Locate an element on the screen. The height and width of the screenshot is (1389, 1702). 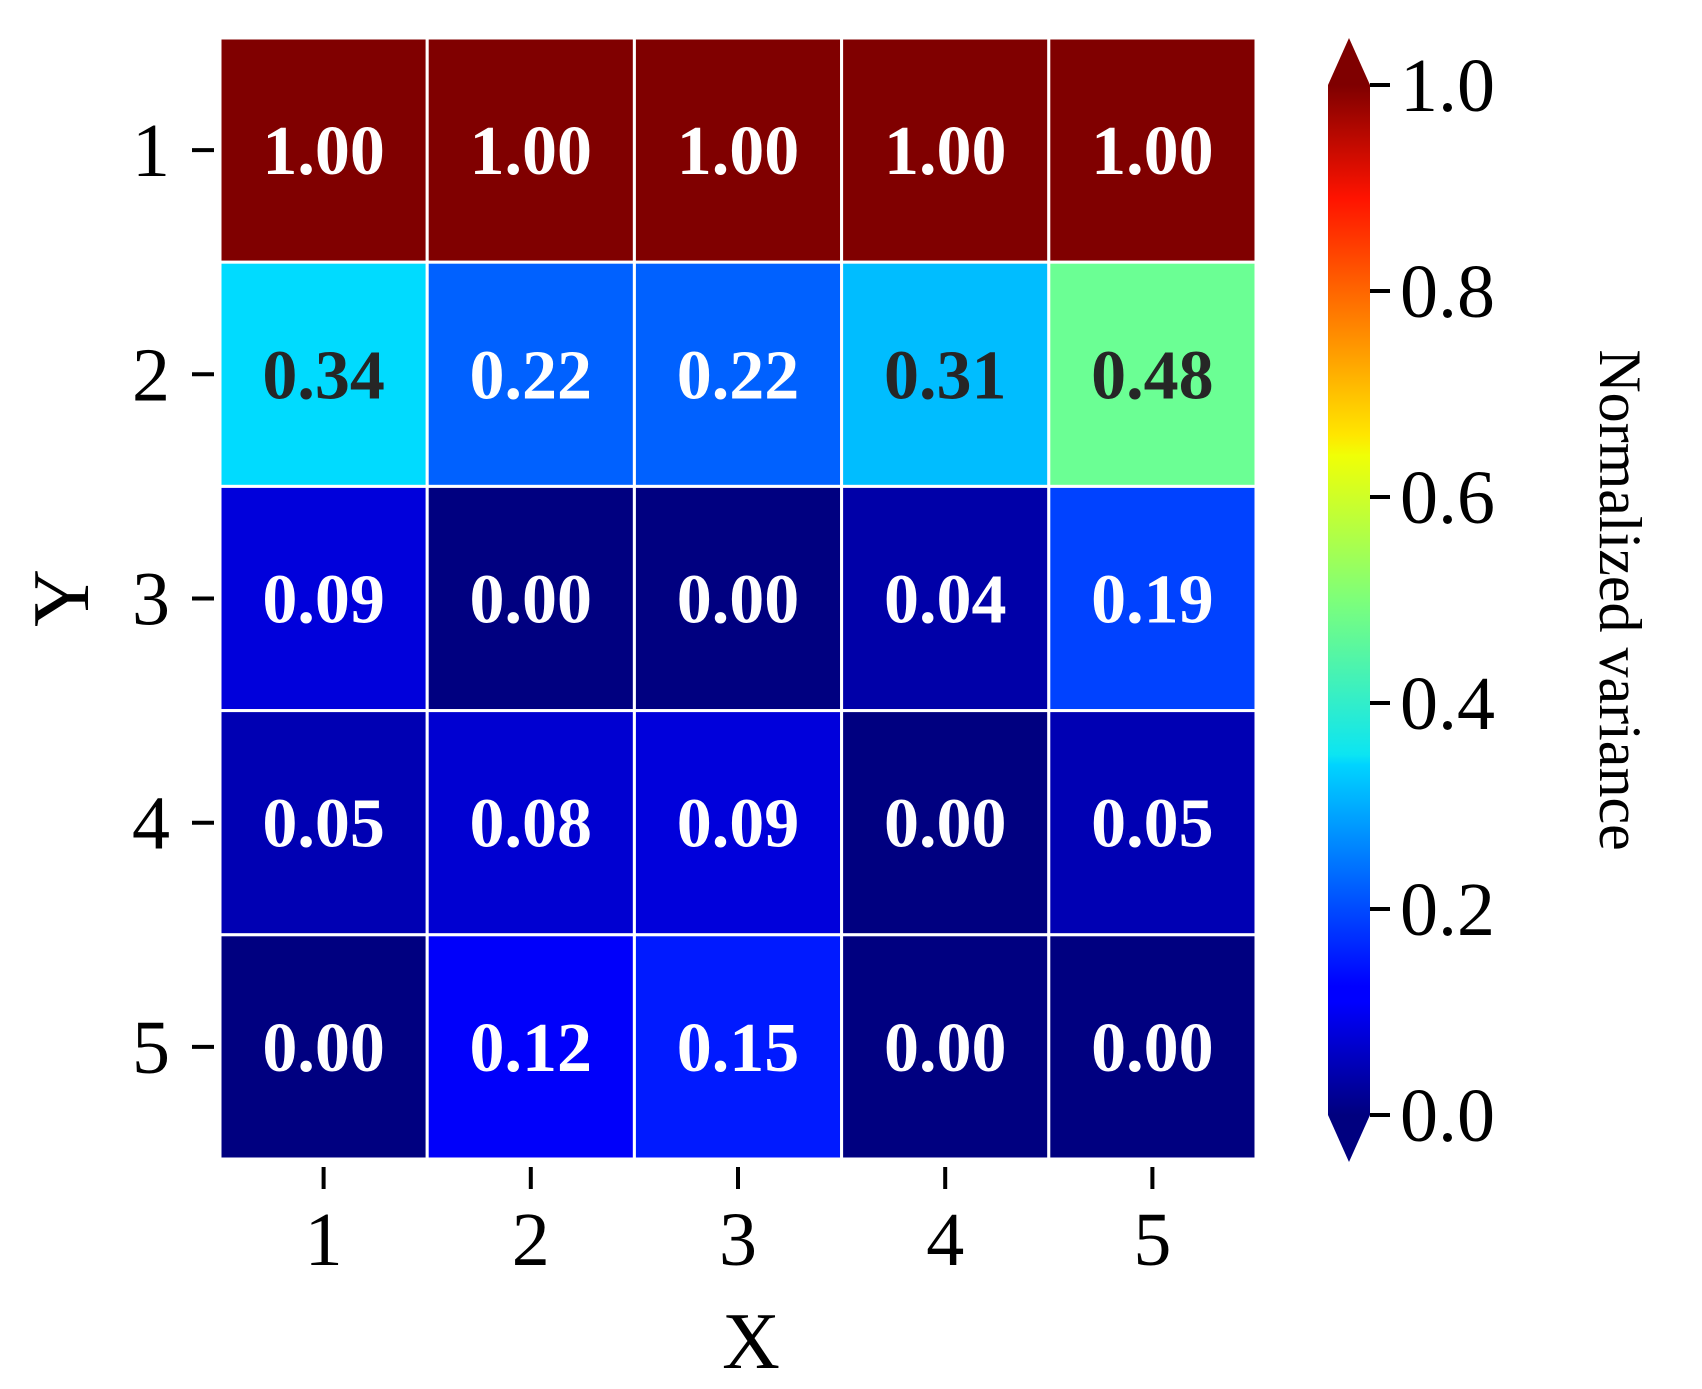
y-tick-label: 5 is located at coordinates (151, 1048).